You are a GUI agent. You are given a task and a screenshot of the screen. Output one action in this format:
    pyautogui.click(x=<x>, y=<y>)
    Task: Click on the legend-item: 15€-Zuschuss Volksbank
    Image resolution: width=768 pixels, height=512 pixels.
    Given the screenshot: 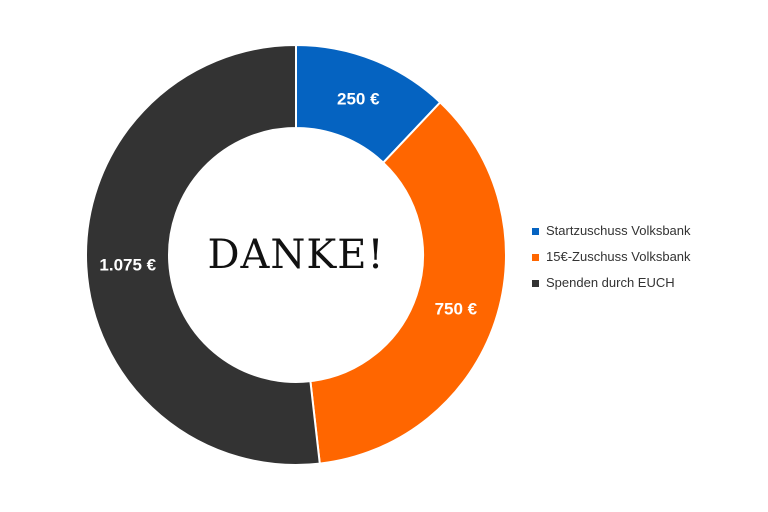 What is the action you would take?
    pyautogui.click(x=611, y=257)
    